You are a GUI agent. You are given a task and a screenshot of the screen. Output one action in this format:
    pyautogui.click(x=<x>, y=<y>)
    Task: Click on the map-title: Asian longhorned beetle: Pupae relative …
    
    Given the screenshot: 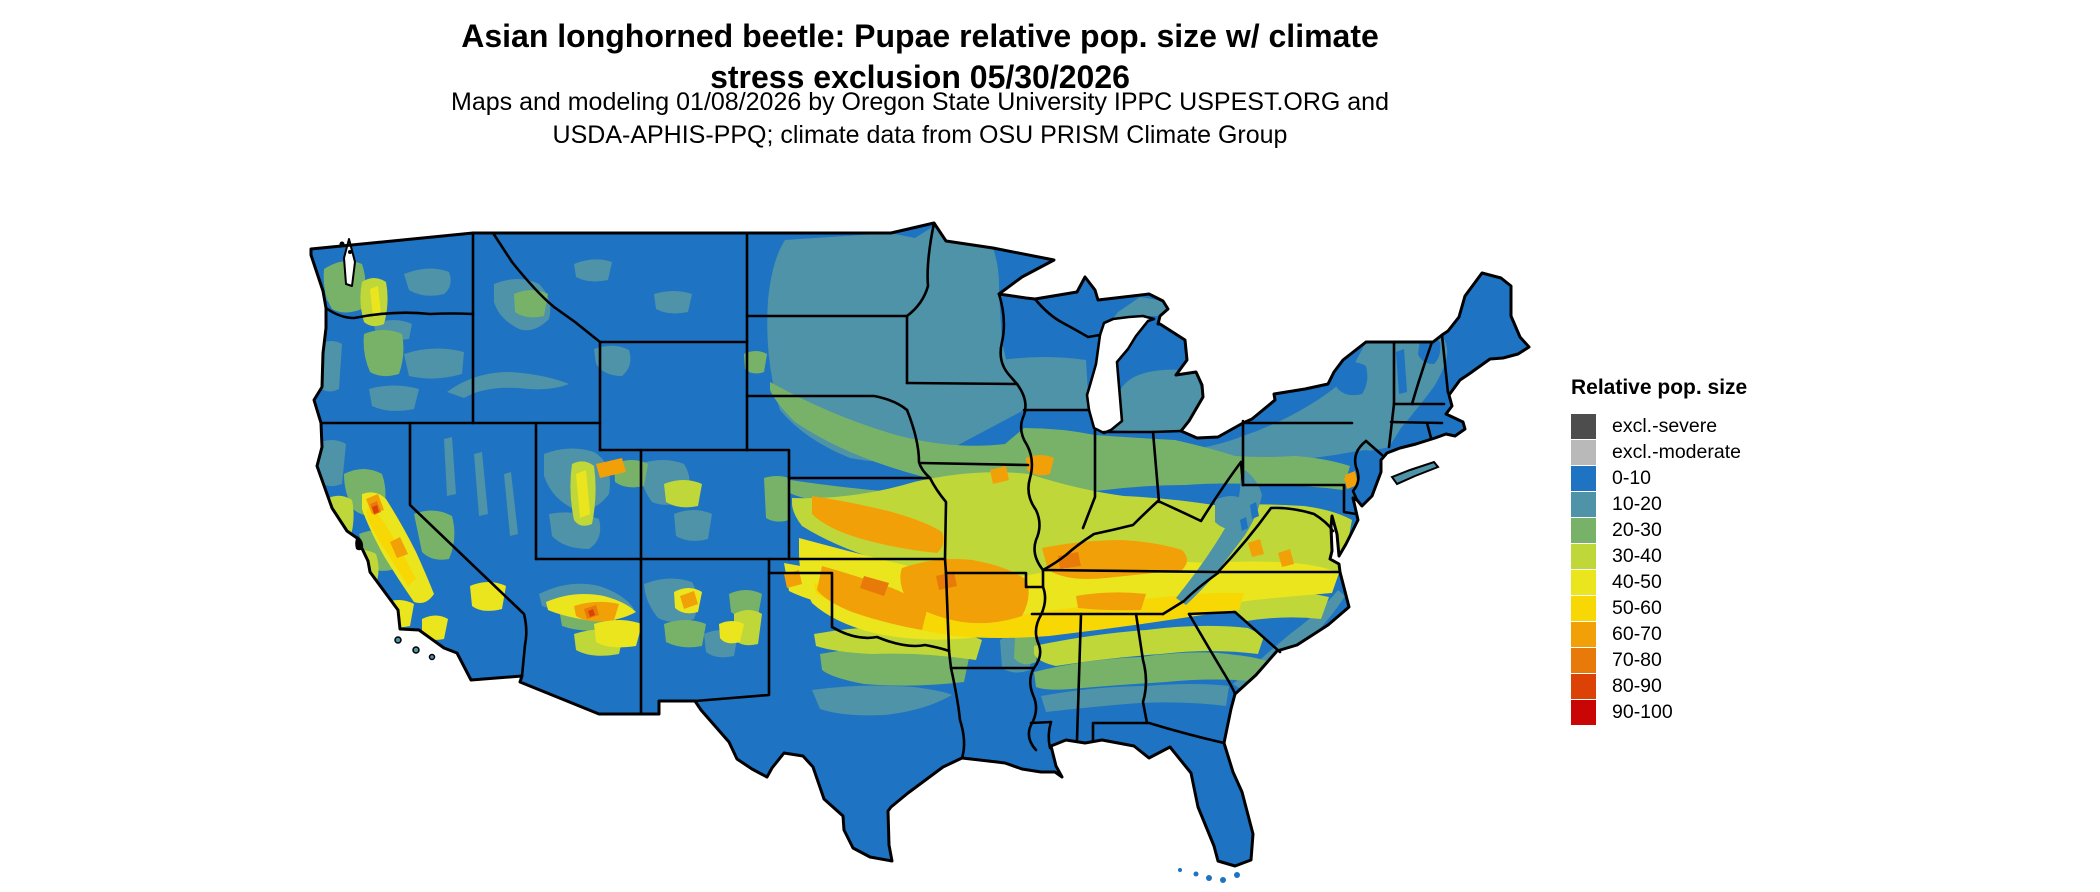 What is the action you would take?
    pyautogui.click(x=920, y=57)
    